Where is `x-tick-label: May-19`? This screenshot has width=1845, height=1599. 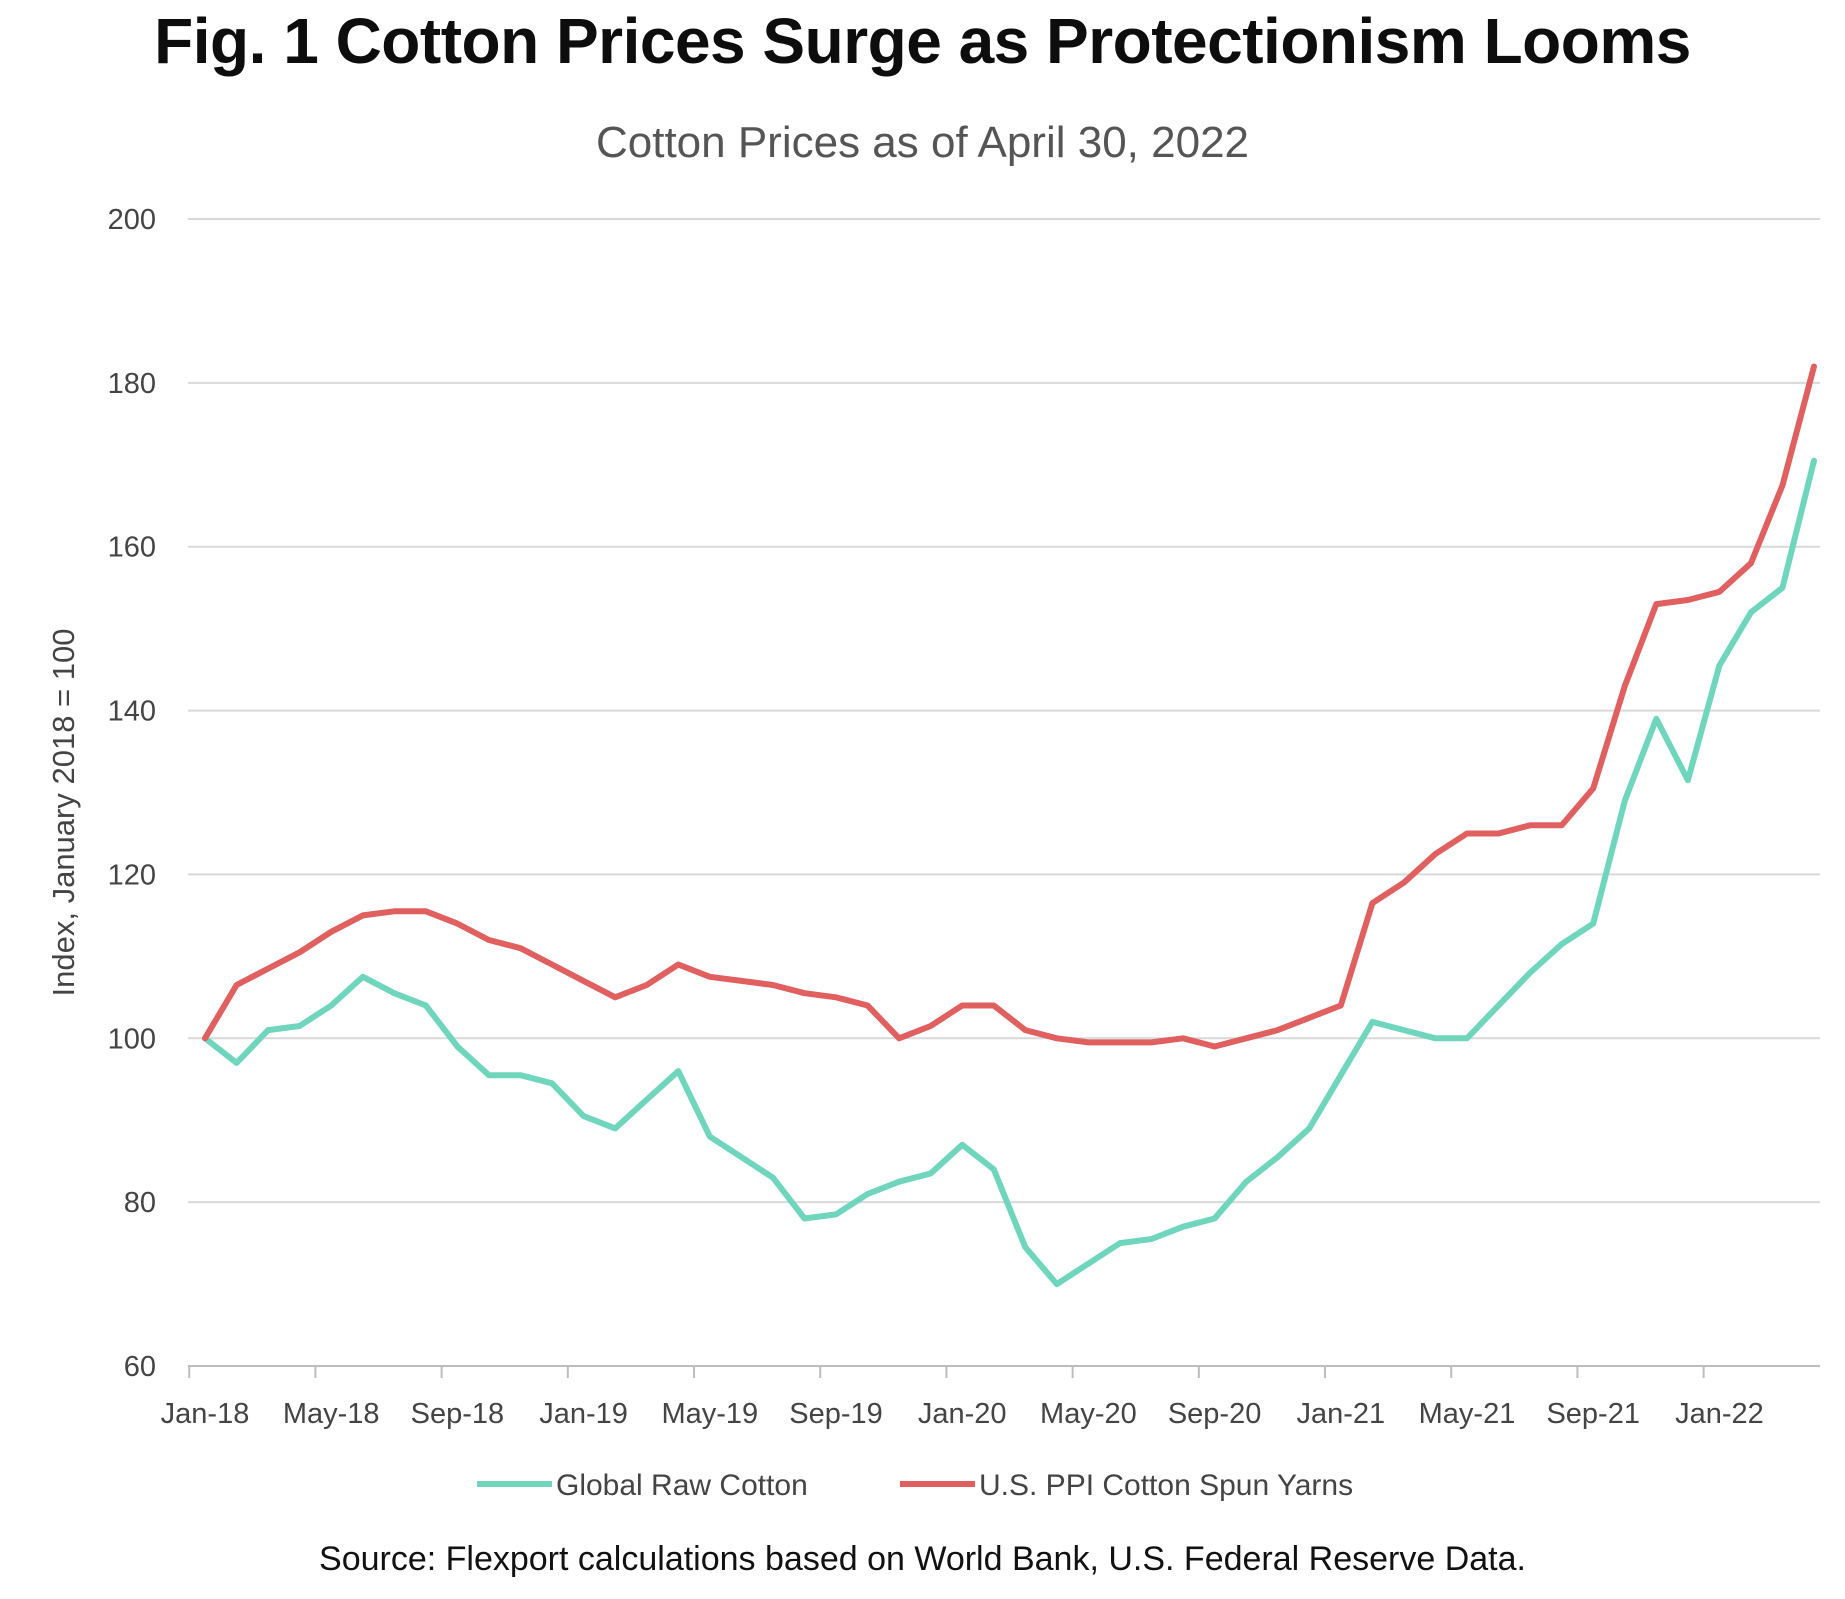 x-tick-label: May-19 is located at coordinates (709, 1414).